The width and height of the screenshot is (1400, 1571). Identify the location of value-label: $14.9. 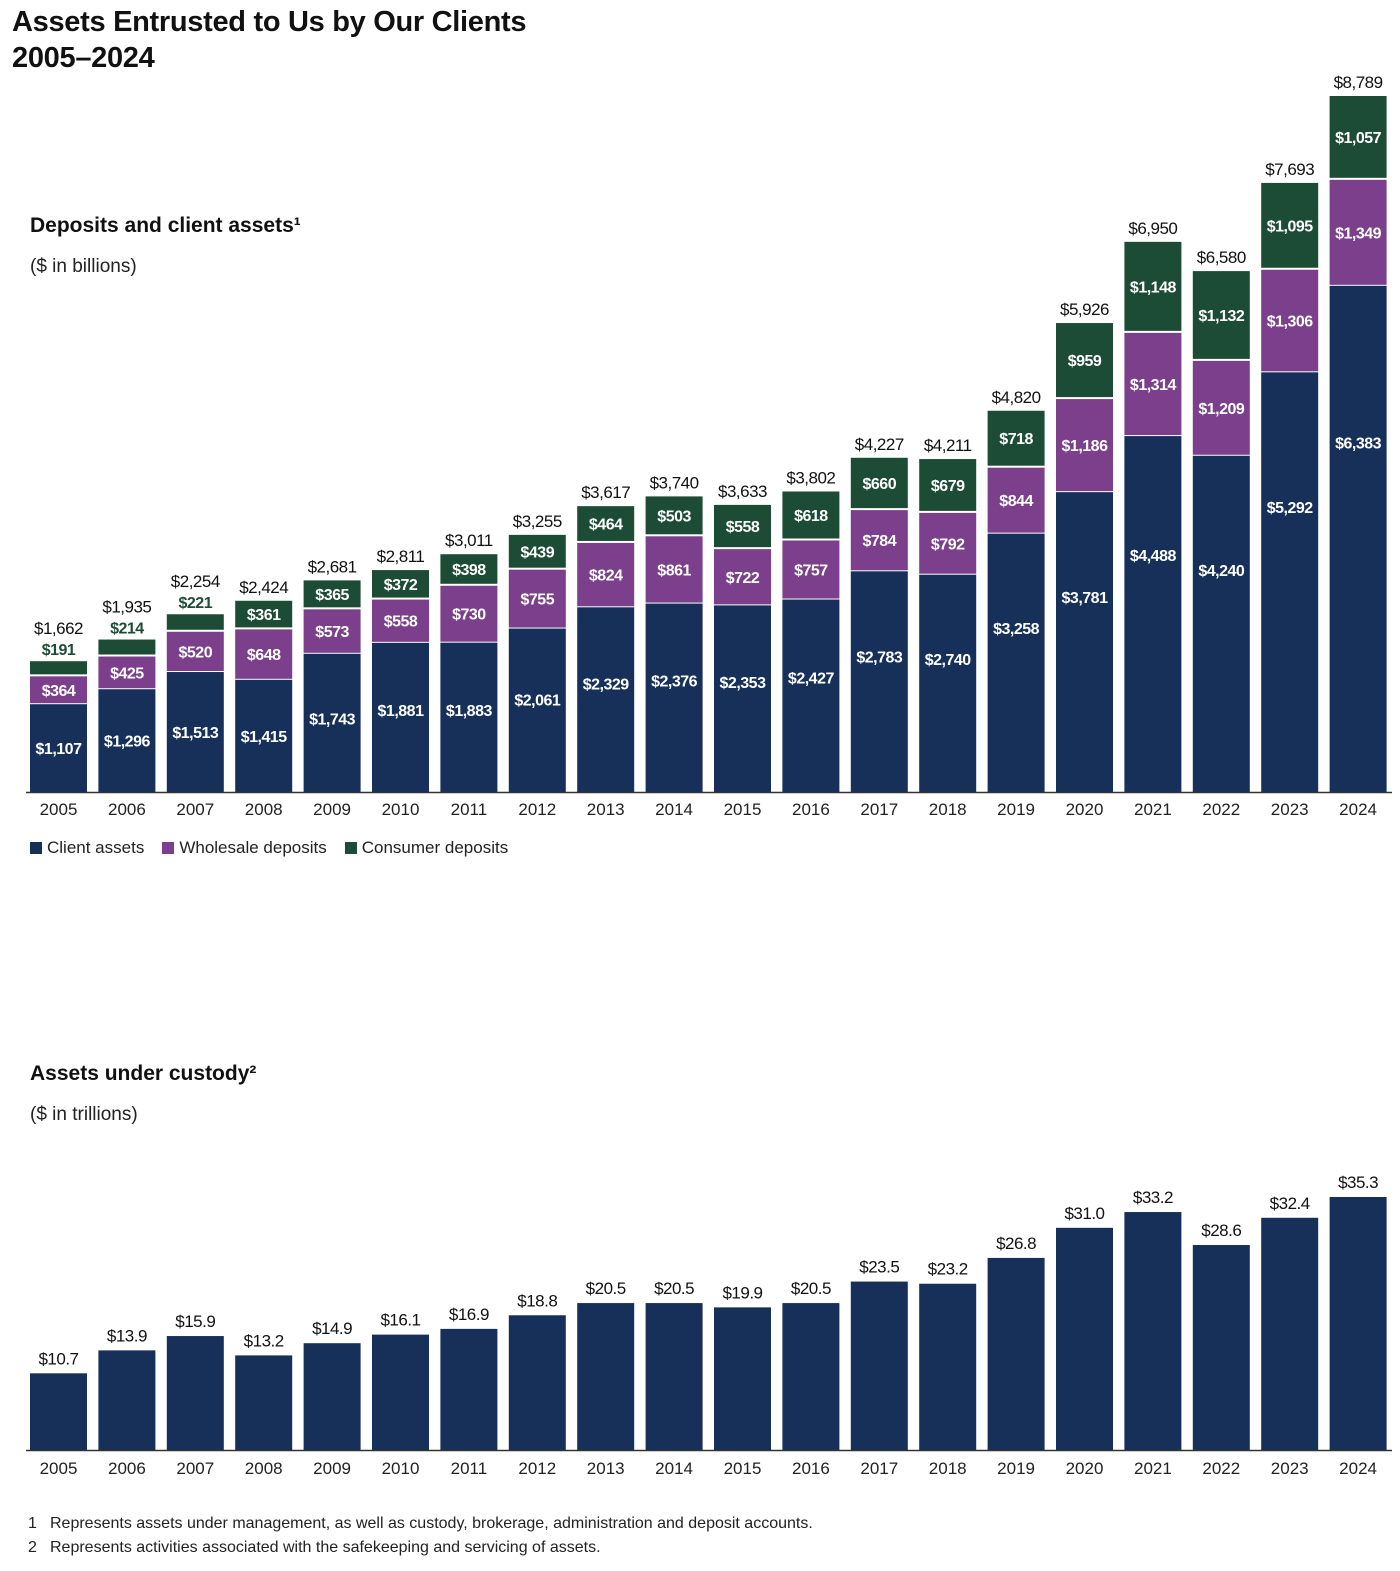
(332, 1328).